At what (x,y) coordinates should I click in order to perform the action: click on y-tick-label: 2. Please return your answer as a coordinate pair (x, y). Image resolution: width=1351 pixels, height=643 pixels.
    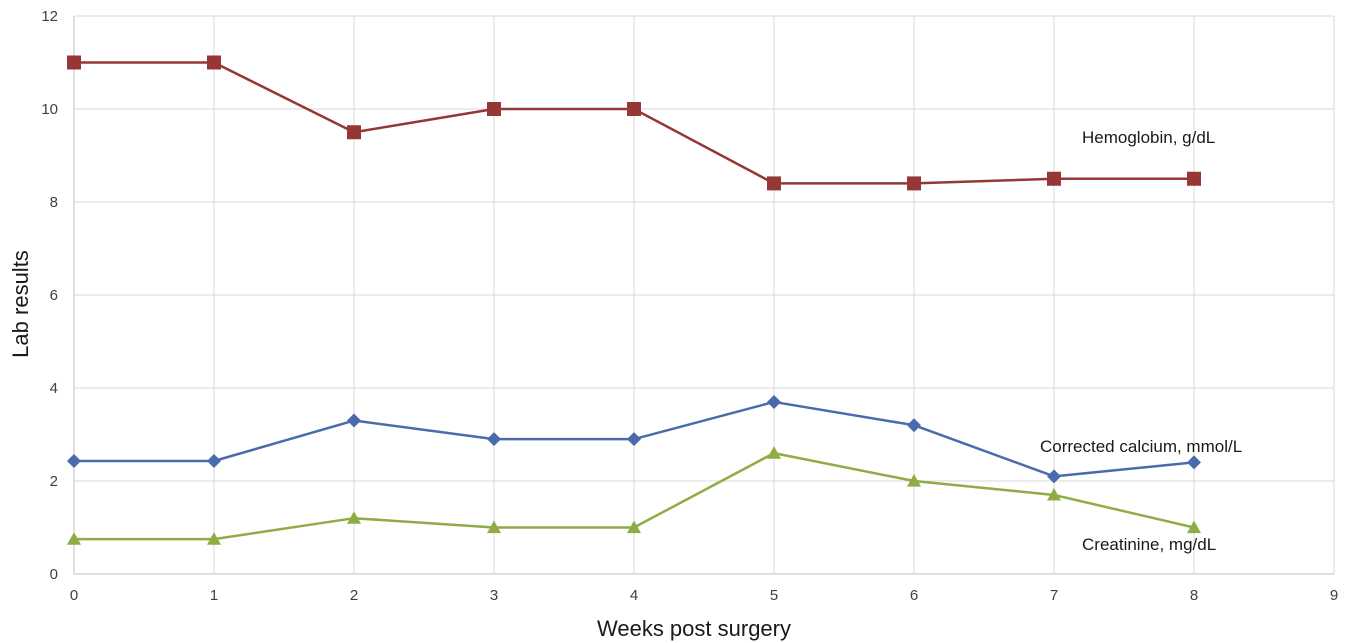
    Looking at the image, I should click on (54, 481).